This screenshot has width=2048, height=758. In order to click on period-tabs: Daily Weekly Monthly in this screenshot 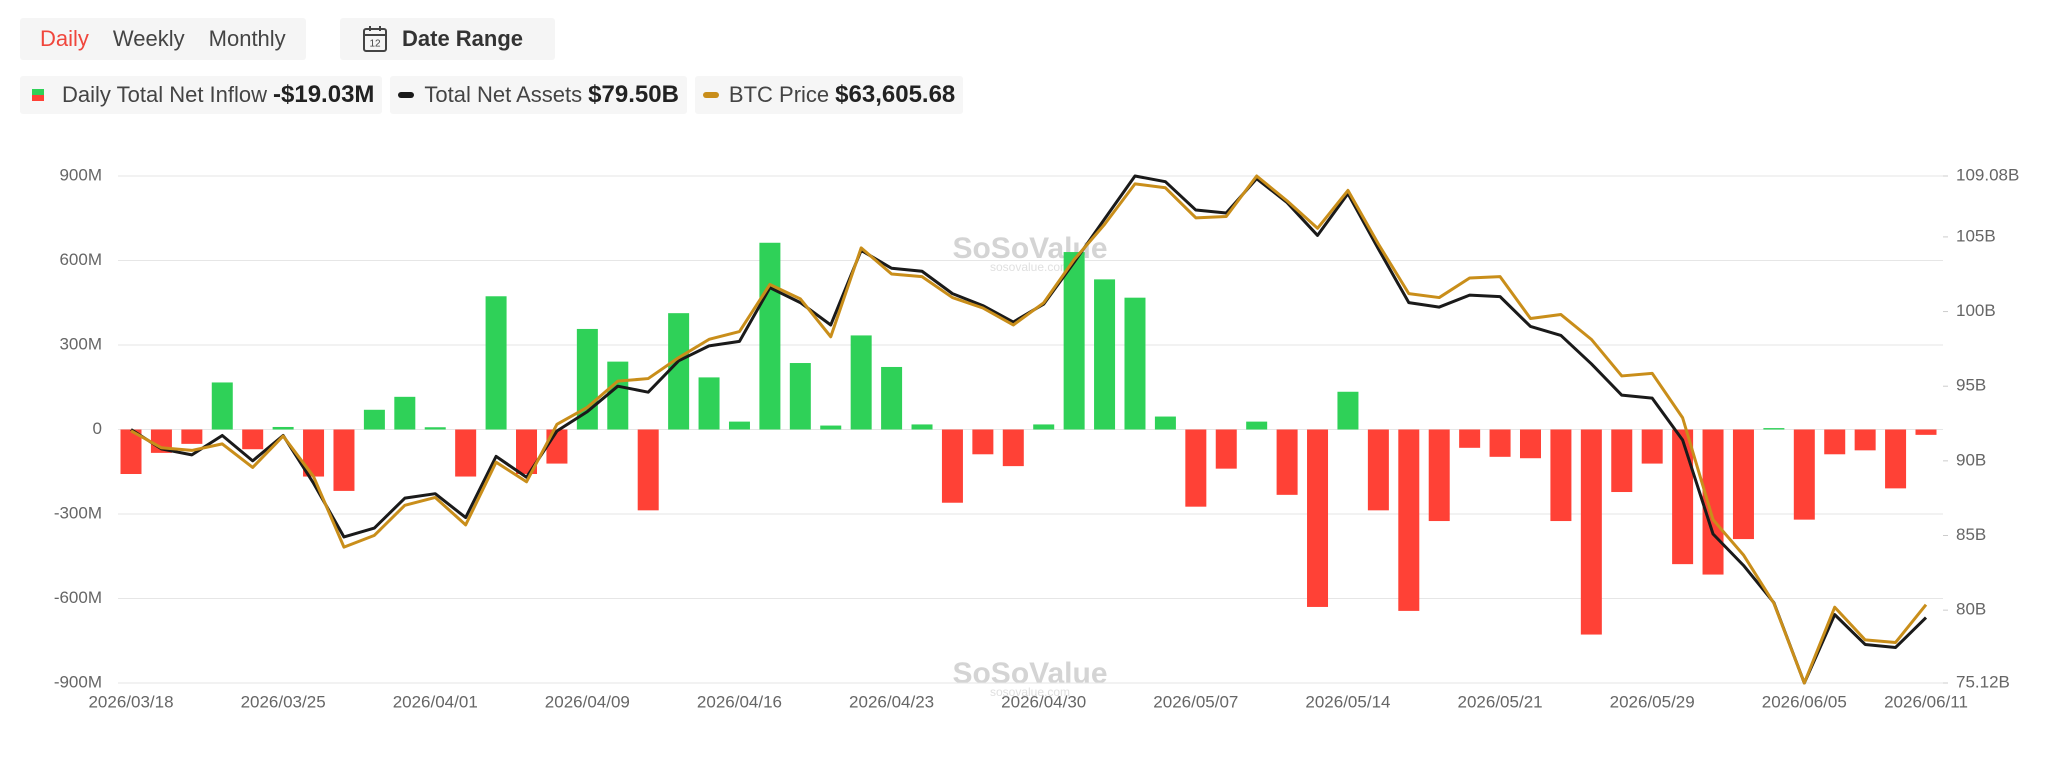, I will do `click(163, 39)`.